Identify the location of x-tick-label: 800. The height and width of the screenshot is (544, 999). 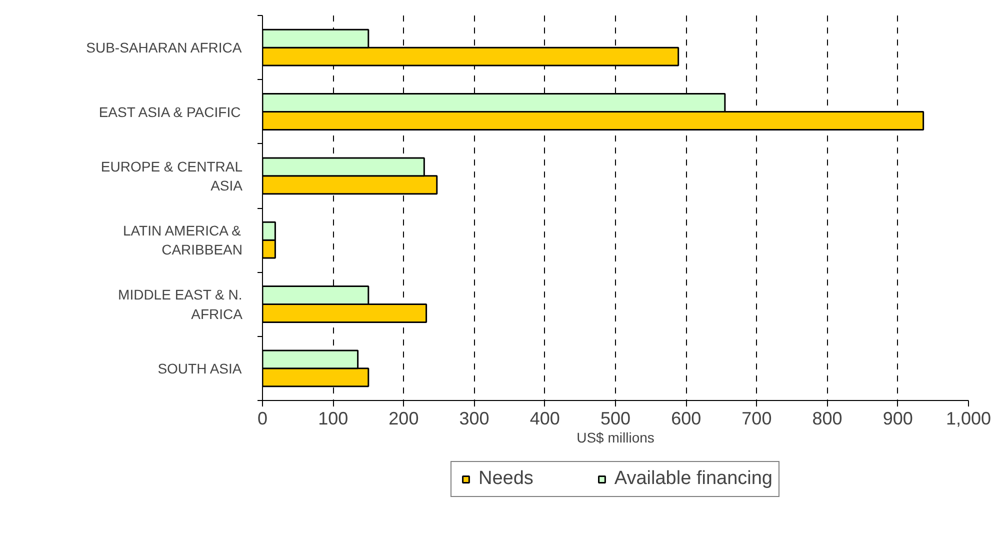
(827, 418).